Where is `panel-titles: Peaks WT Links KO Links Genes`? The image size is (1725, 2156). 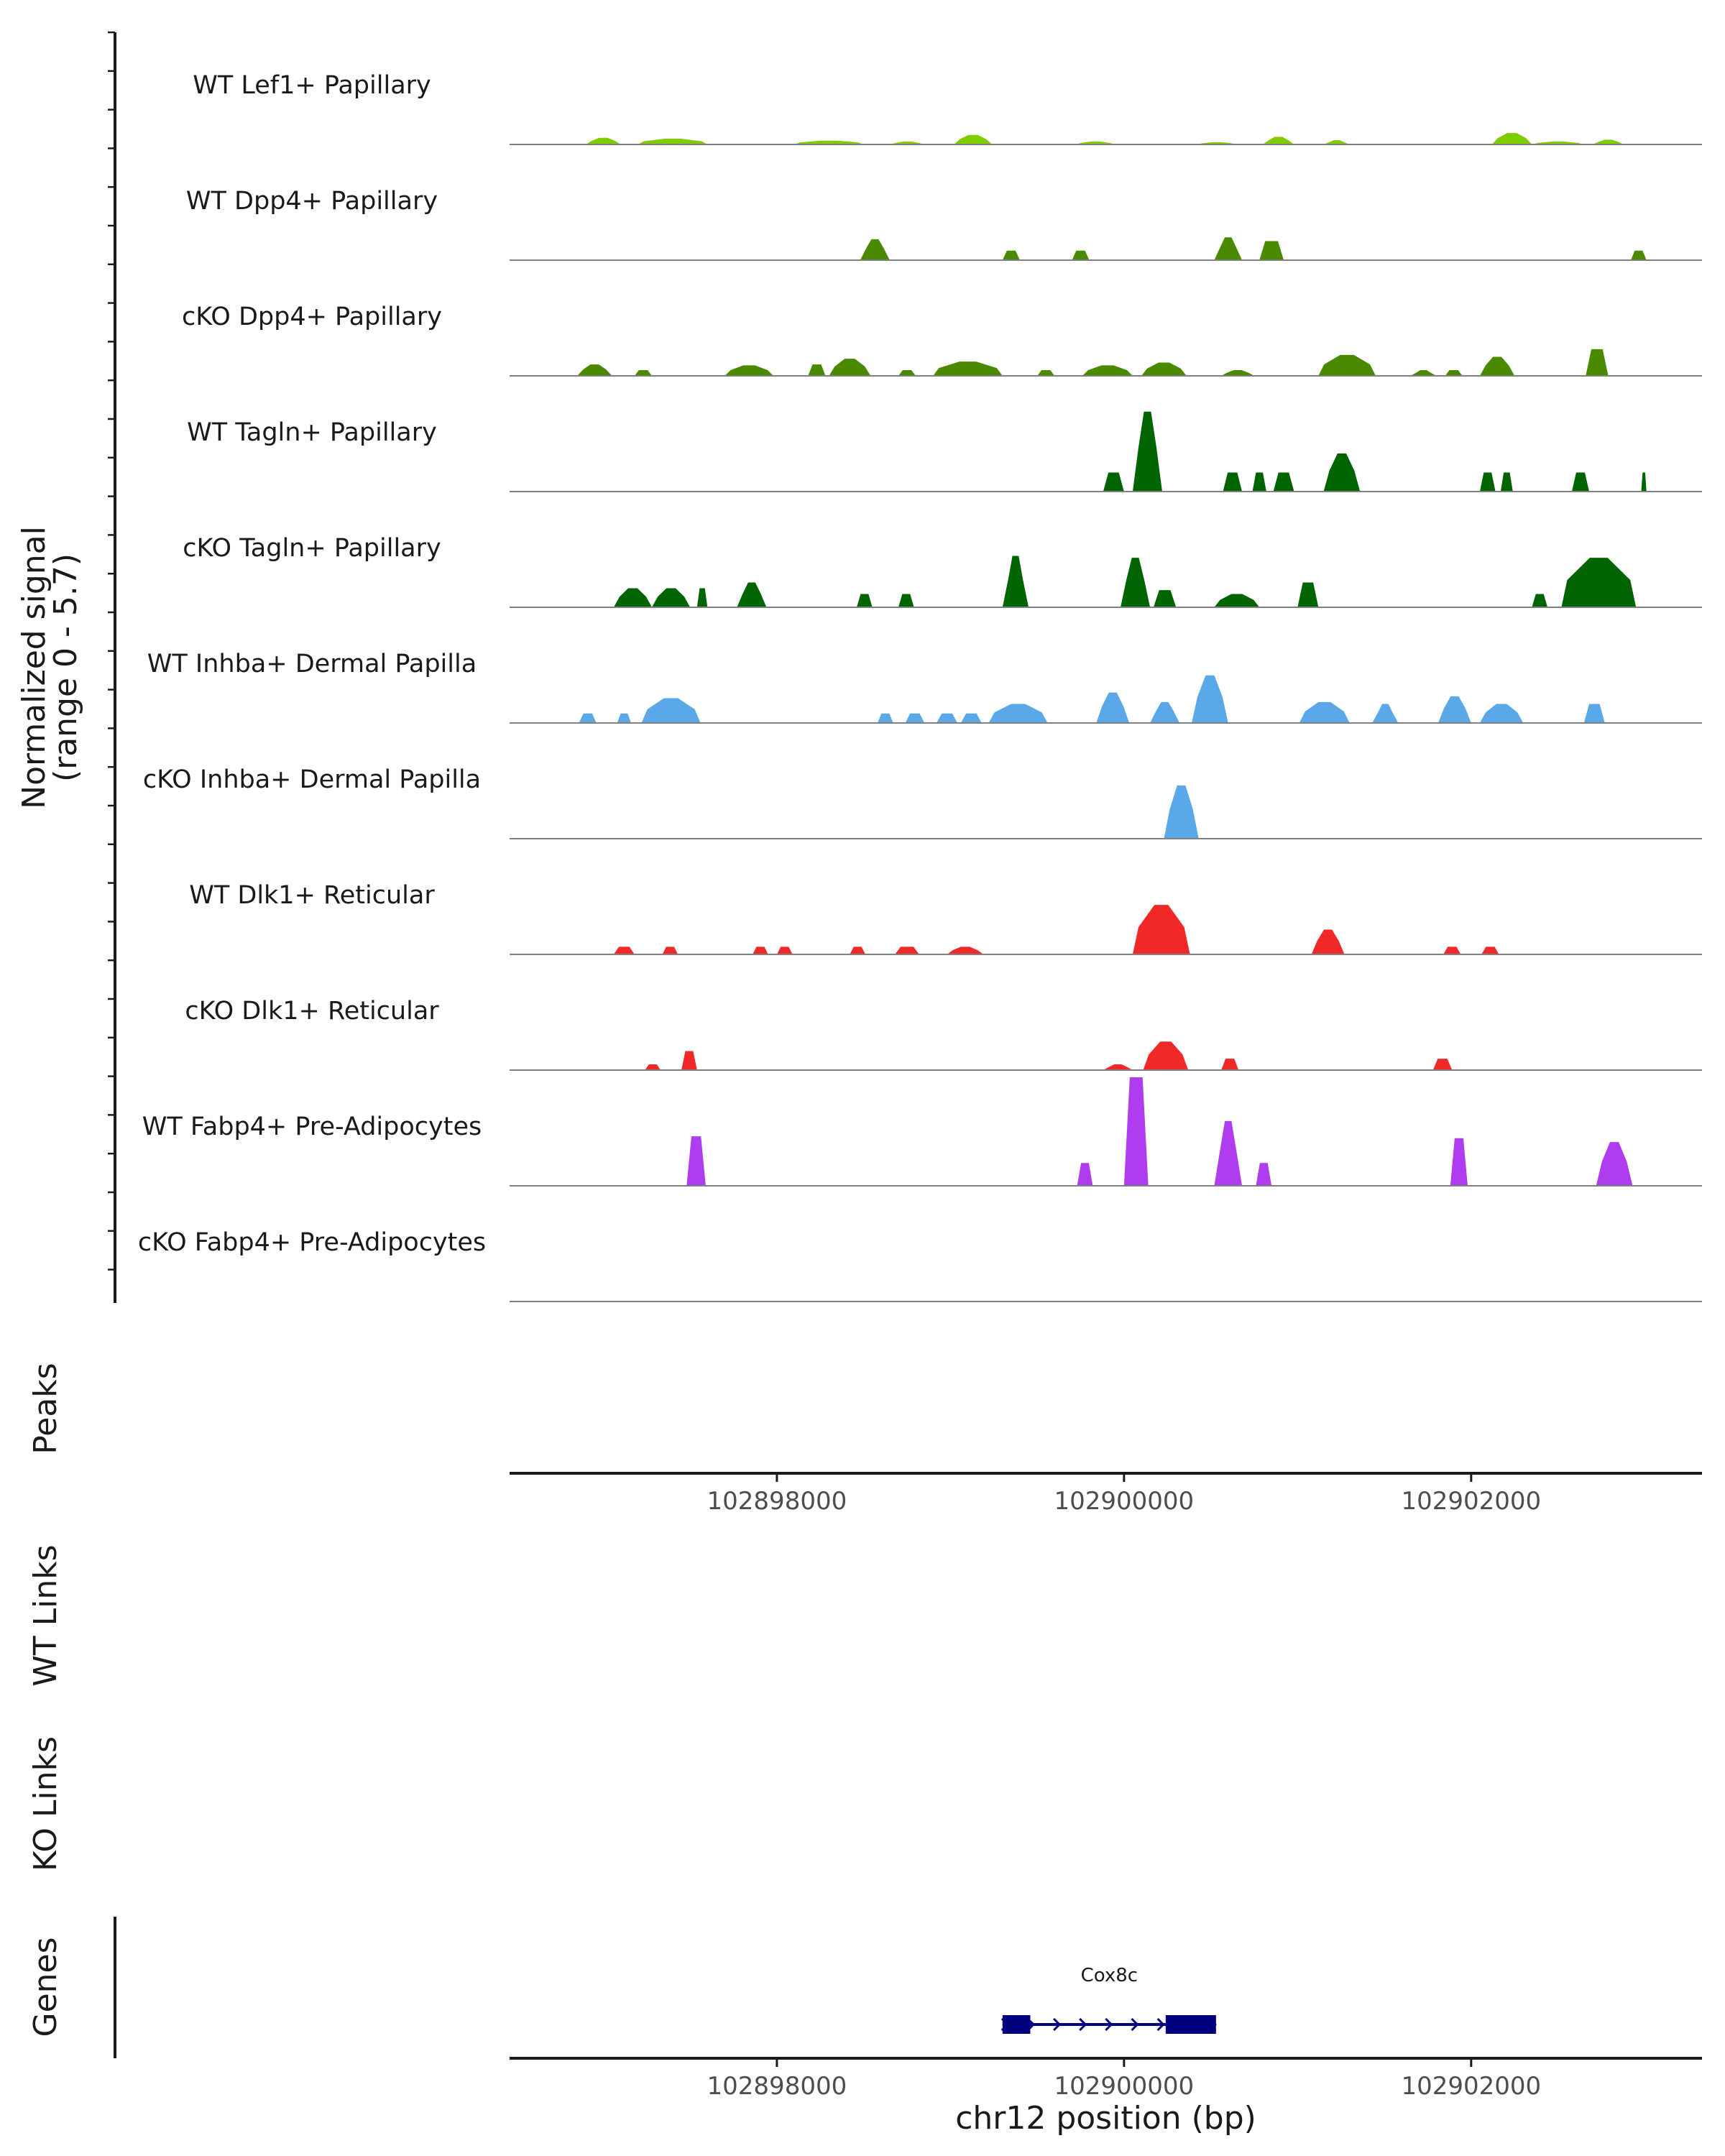
panel-titles: Peaks WT Links KO Links Genes is located at coordinates (71, 1711).